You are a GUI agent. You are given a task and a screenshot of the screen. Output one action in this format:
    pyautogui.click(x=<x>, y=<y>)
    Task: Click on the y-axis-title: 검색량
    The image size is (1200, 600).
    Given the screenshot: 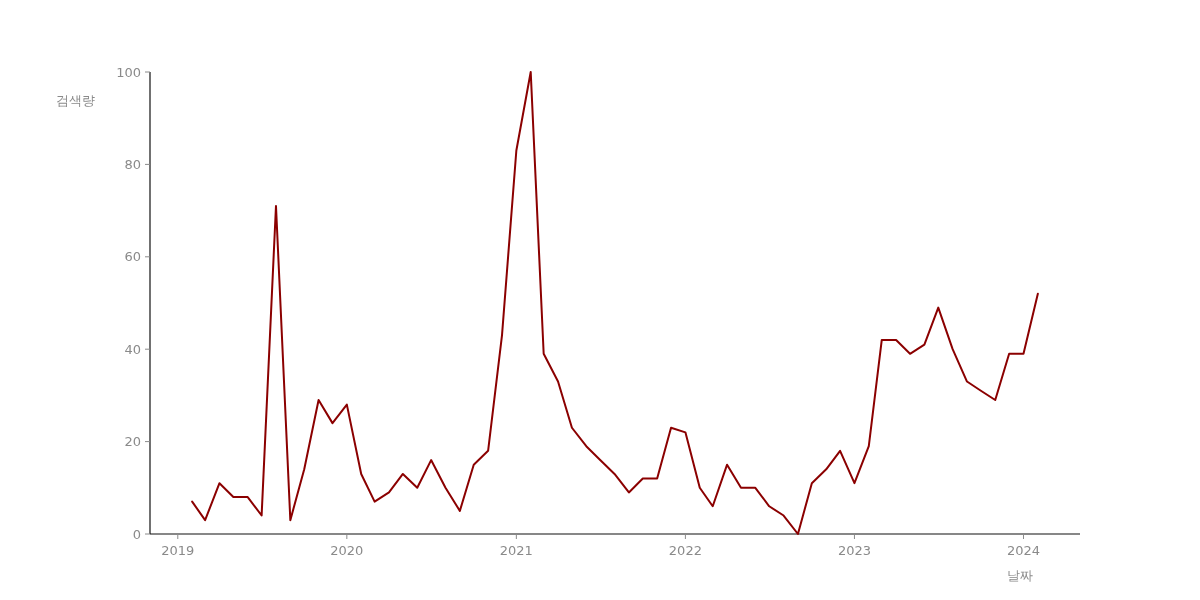 What is the action you would take?
    pyautogui.click(x=75, y=100)
    